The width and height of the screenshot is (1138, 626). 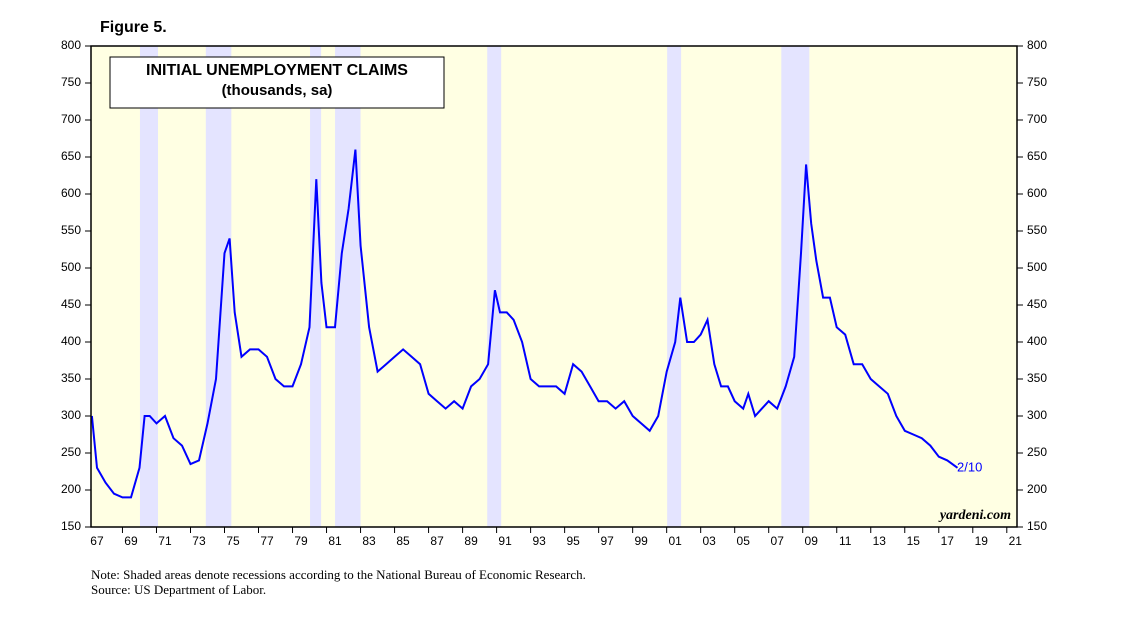 I want to click on x-tick-label: 21, so click(x=1016, y=541).